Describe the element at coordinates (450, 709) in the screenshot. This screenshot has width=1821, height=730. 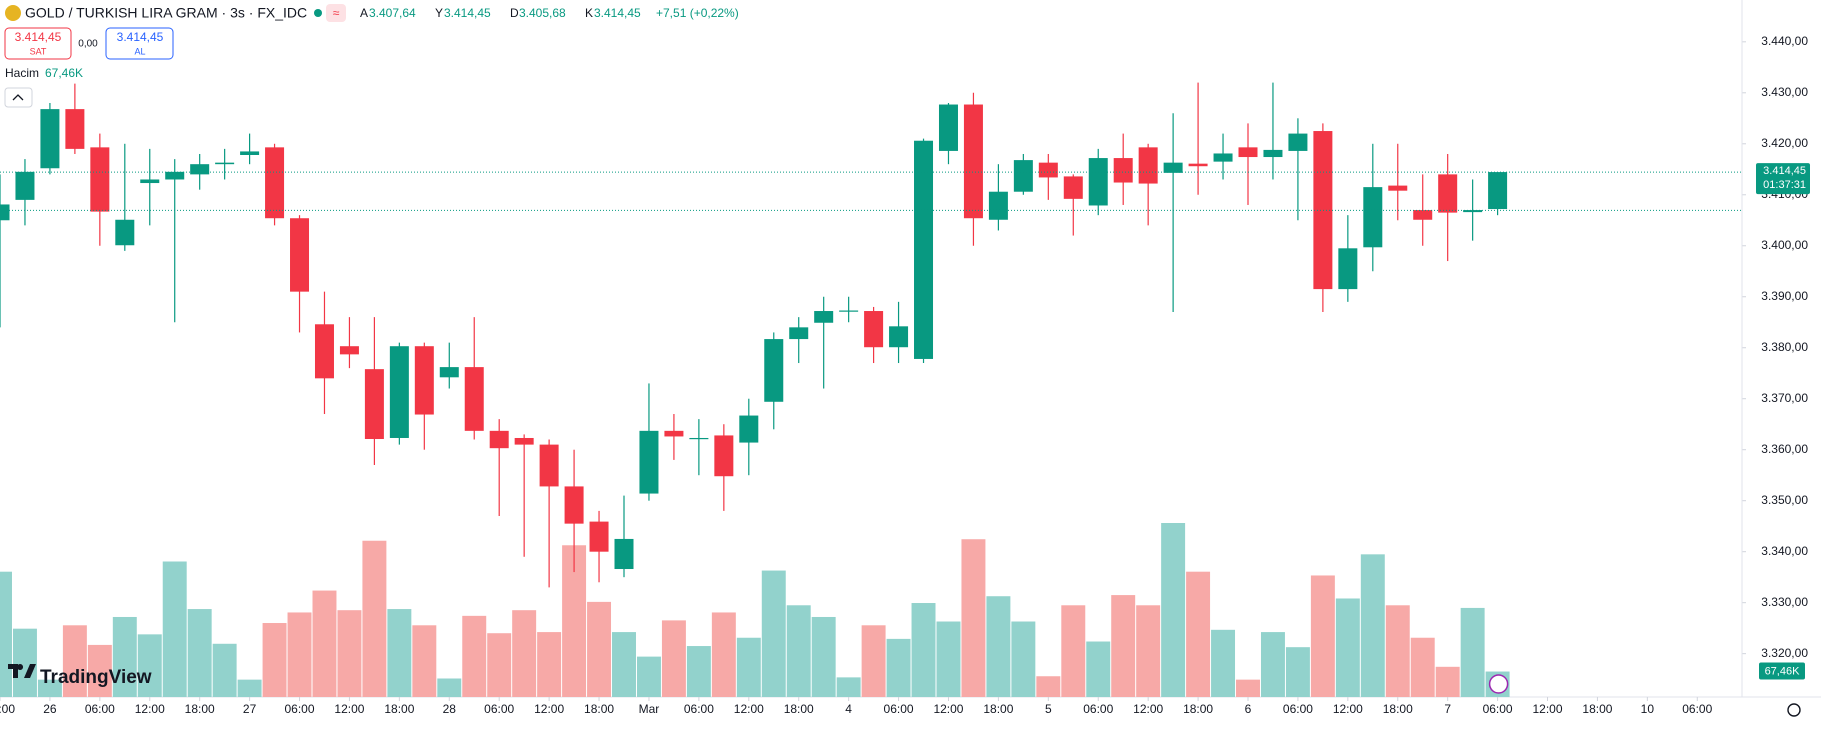
I see `x-tick-label: 28` at that location.